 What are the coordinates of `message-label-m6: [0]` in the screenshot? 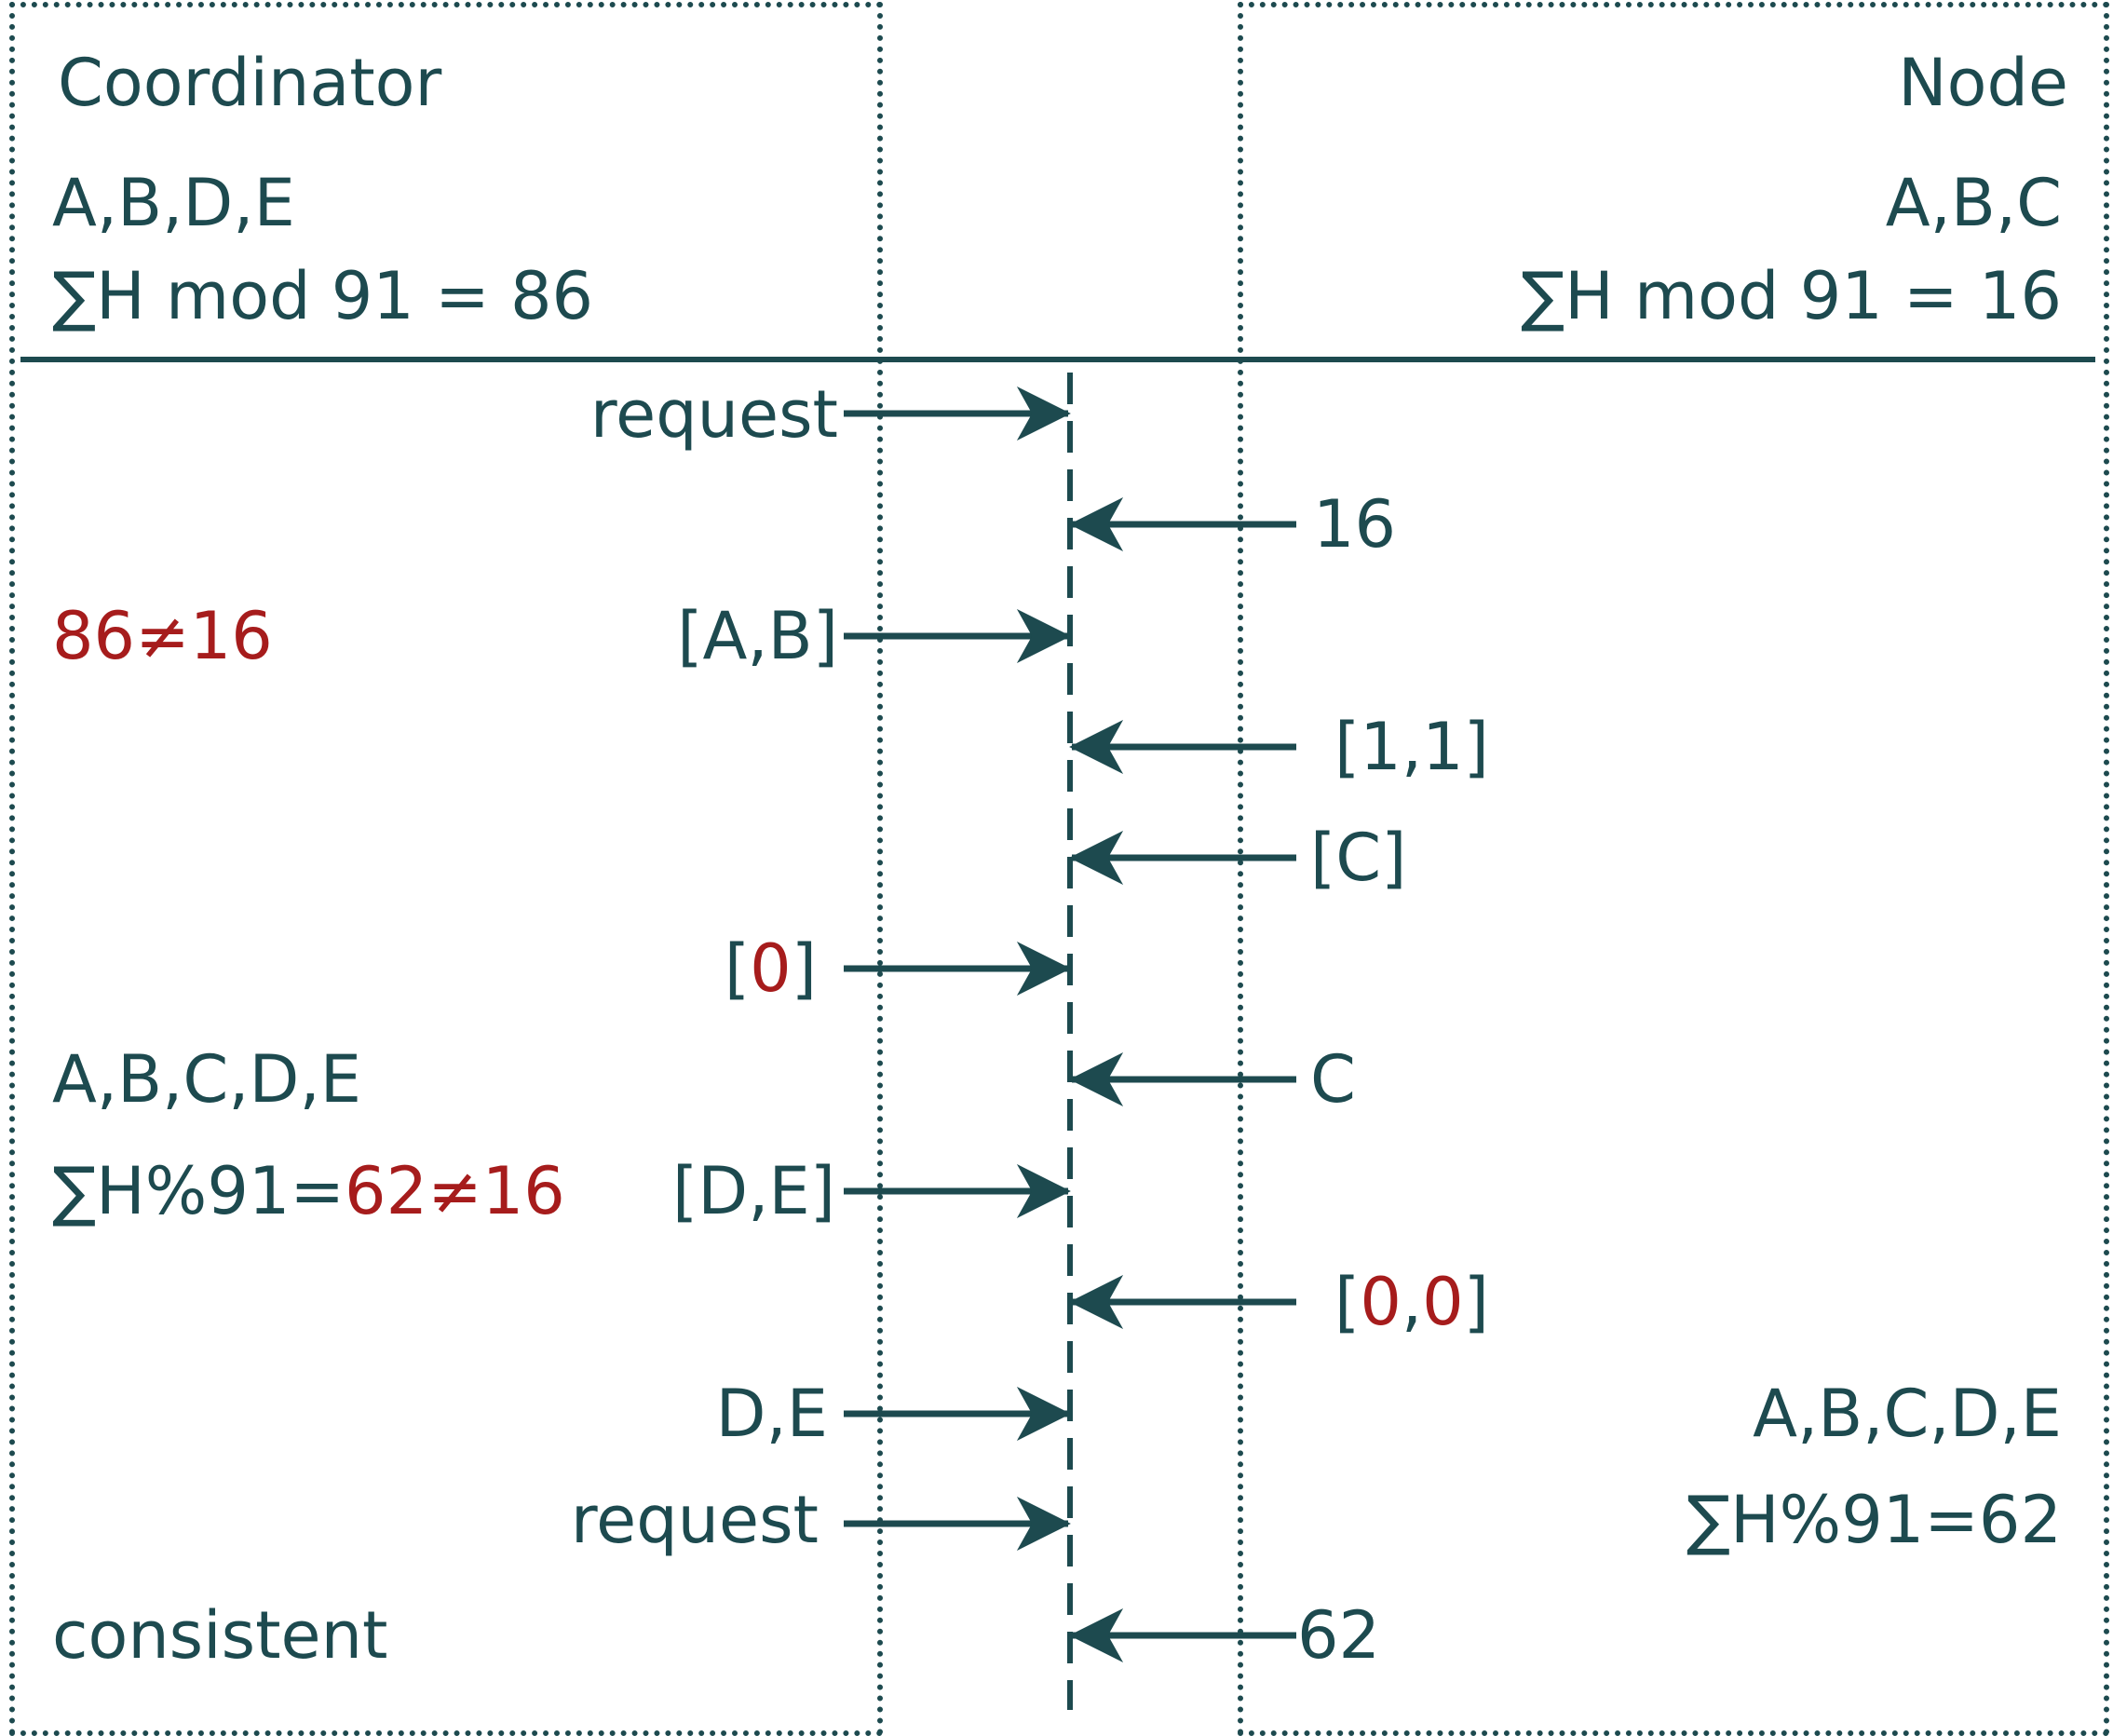 It's located at (771, 968).